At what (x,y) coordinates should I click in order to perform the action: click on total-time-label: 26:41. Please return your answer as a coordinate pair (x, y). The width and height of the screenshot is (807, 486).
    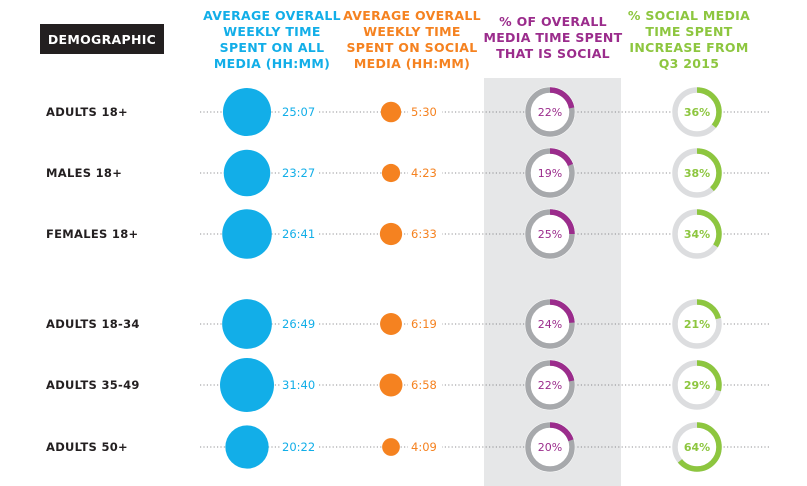
    Looking at the image, I should click on (298, 234).